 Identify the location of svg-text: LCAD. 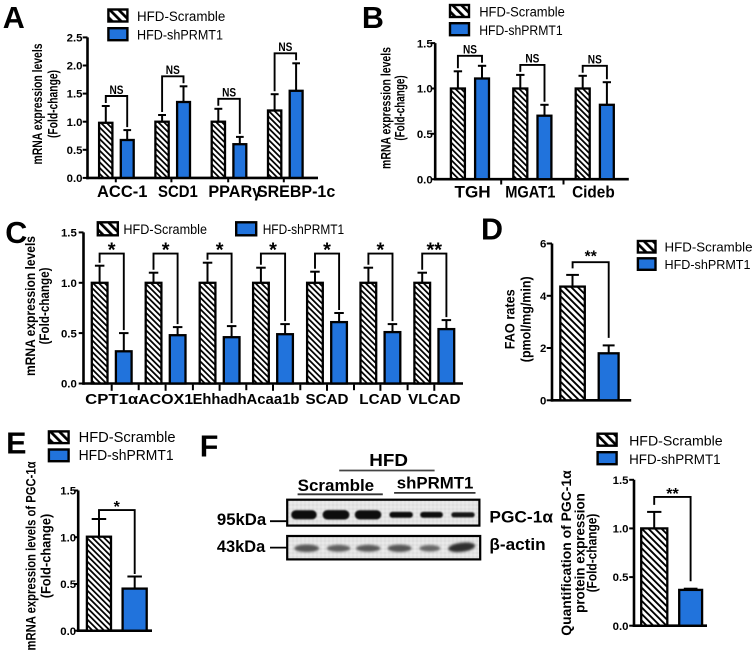
(380, 399).